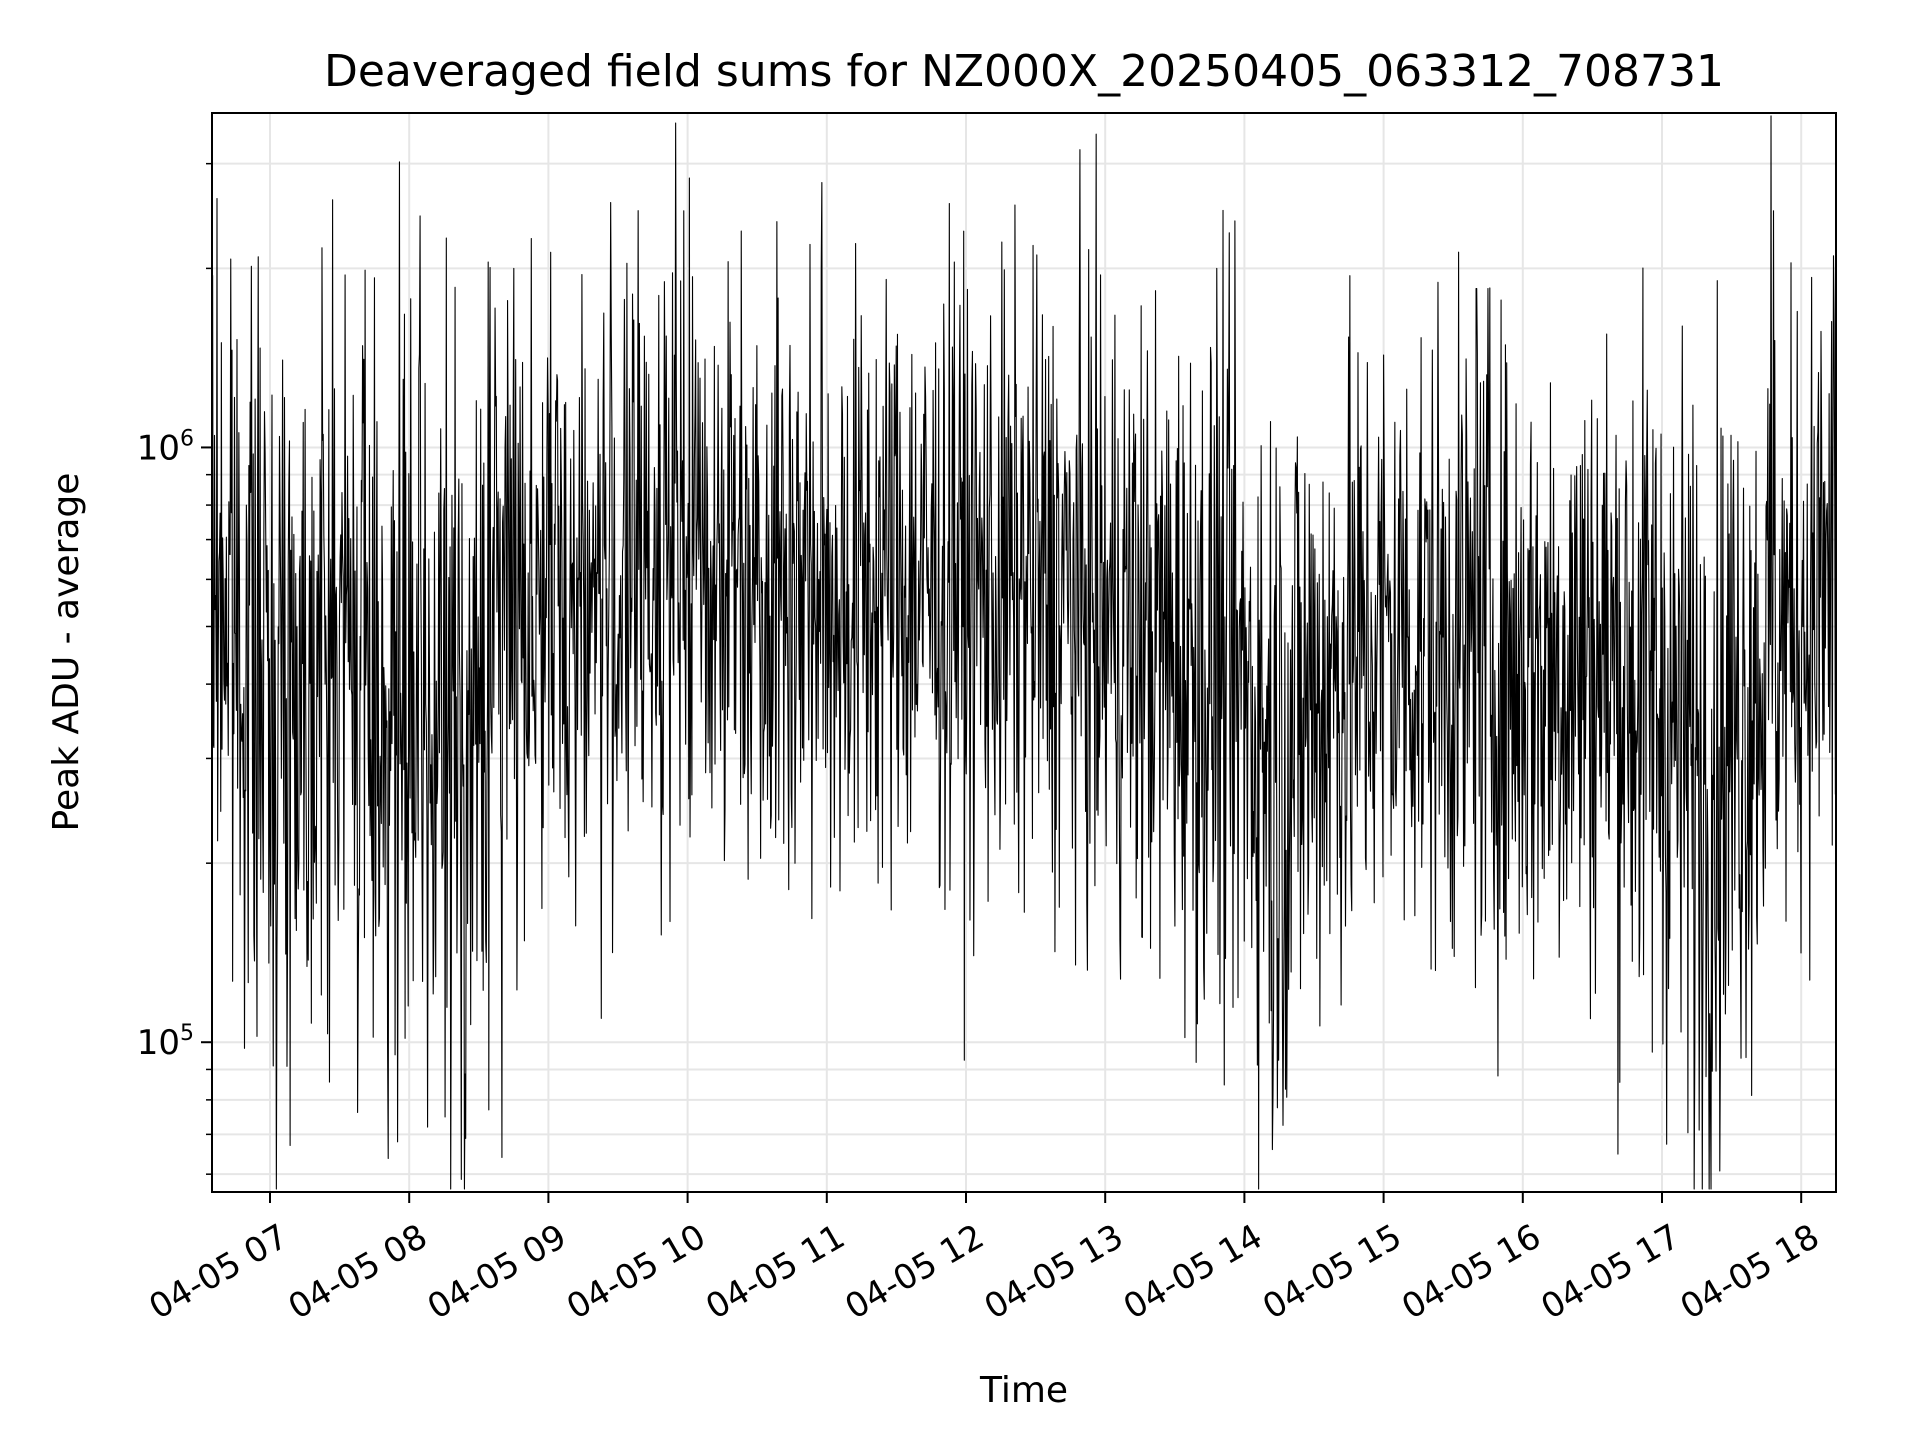 The image size is (1920, 1440). I want to click on y-tick-exponent: 5, so click(187, 1033).